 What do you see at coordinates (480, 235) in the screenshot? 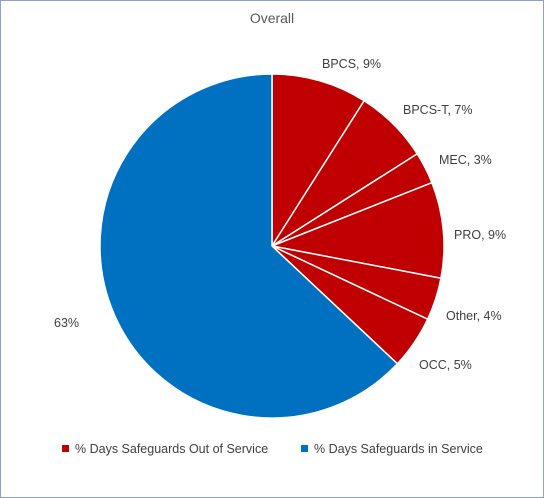
I see `data-label-pro: PRO, 9%` at bounding box center [480, 235].